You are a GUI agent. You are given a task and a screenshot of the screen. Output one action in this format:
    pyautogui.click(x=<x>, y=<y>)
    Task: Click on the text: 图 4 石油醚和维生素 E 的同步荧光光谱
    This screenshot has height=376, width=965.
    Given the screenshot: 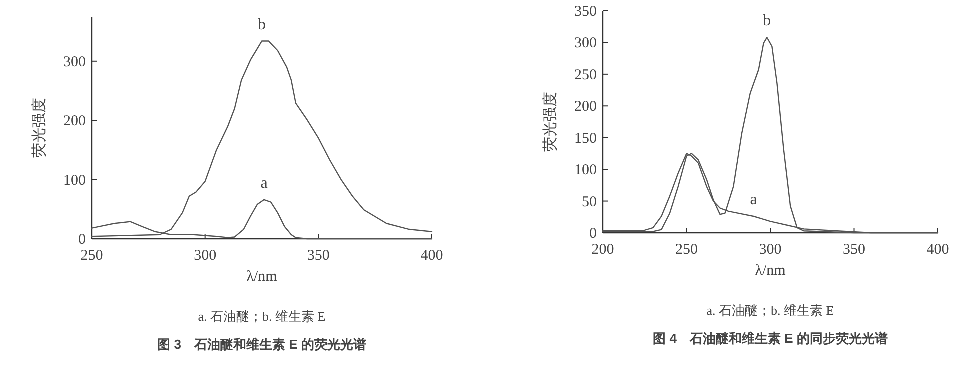 What is the action you would take?
    pyautogui.click(x=770, y=338)
    